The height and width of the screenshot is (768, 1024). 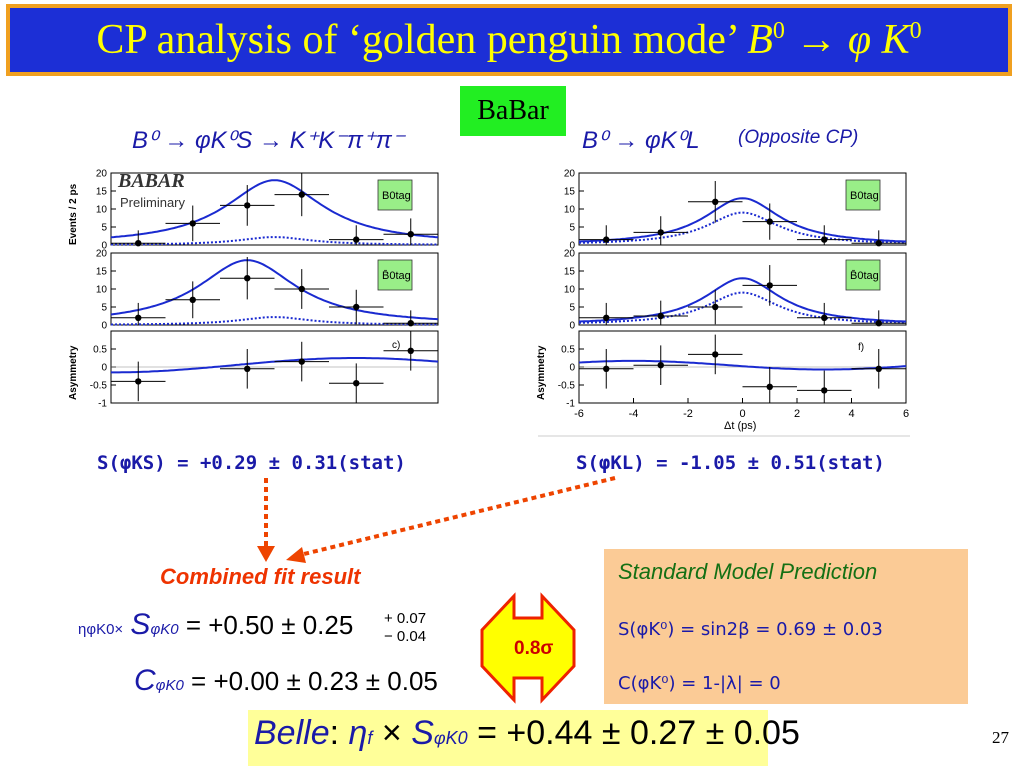 I want to click on right-dotted-arrow, so click(x=457, y=516).